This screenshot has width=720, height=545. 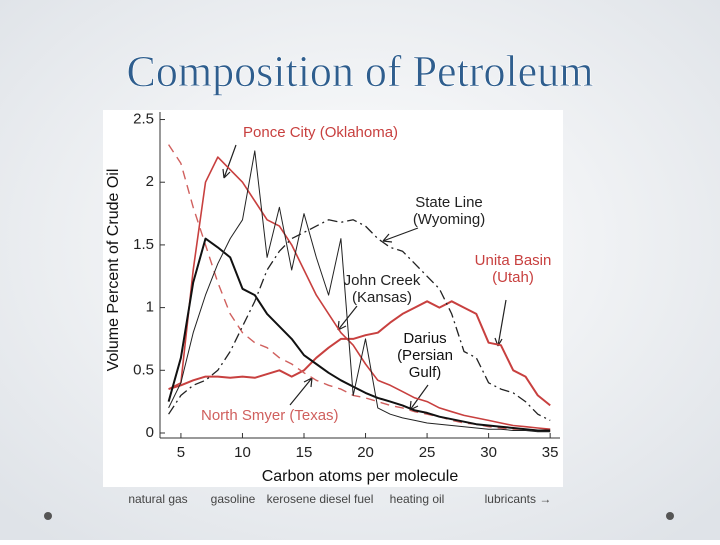 I want to click on x-tick-label: 10, so click(x=242, y=452).